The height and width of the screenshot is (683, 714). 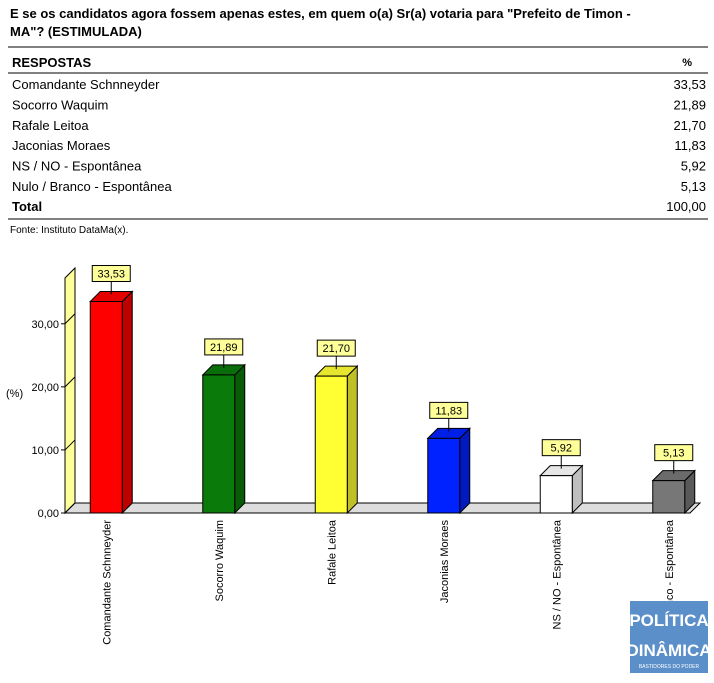 What do you see at coordinates (669, 667) in the screenshot?
I see `watermark-tagline: BASTIDORES DO PODER` at bounding box center [669, 667].